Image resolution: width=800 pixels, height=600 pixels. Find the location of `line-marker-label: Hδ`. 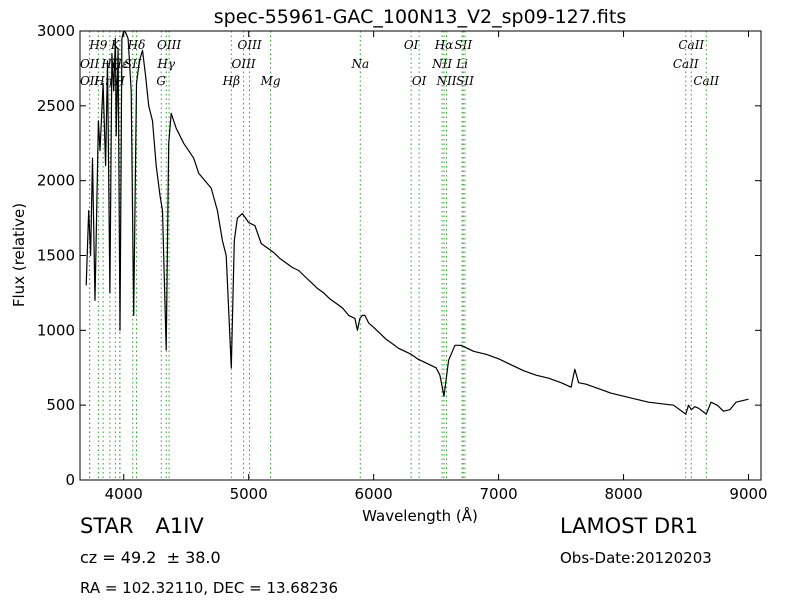

line-marker-label: Hδ is located at coordinates (136, 45).